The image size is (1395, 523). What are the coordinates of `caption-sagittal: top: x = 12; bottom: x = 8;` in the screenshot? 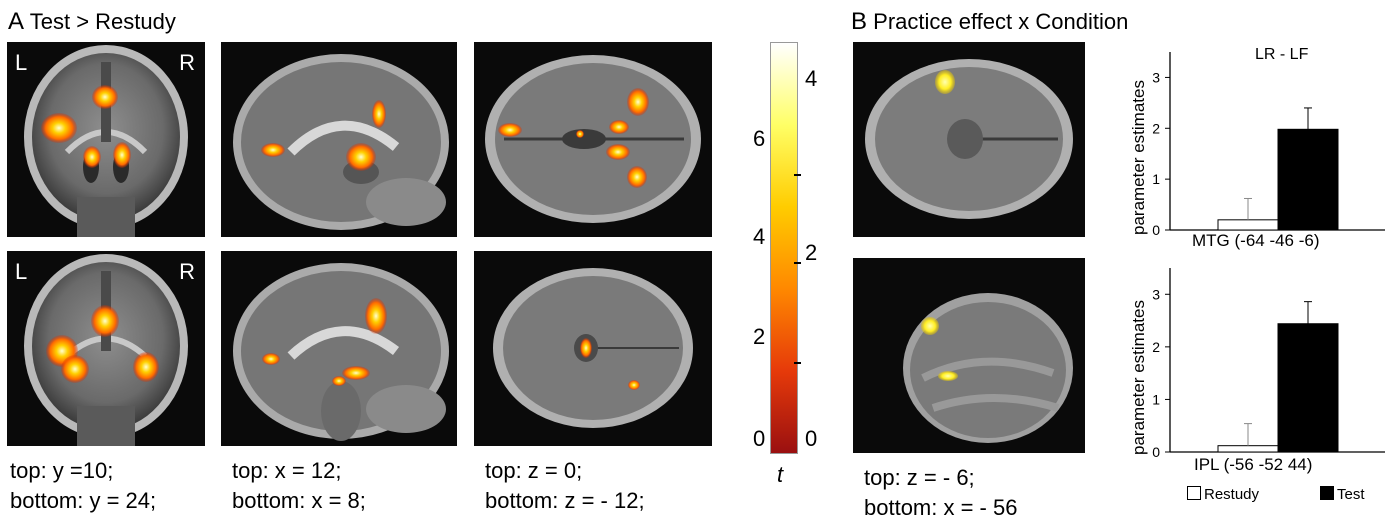 It's located at (299, 486).